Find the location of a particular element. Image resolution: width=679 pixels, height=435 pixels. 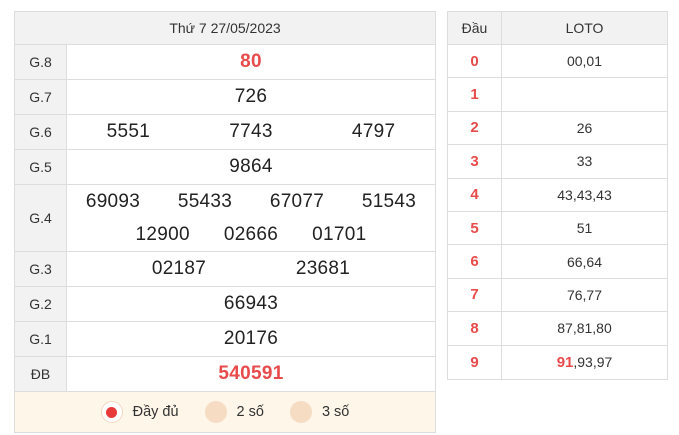

loto-value-text: 00,01 is located at coordinates (584, 61).